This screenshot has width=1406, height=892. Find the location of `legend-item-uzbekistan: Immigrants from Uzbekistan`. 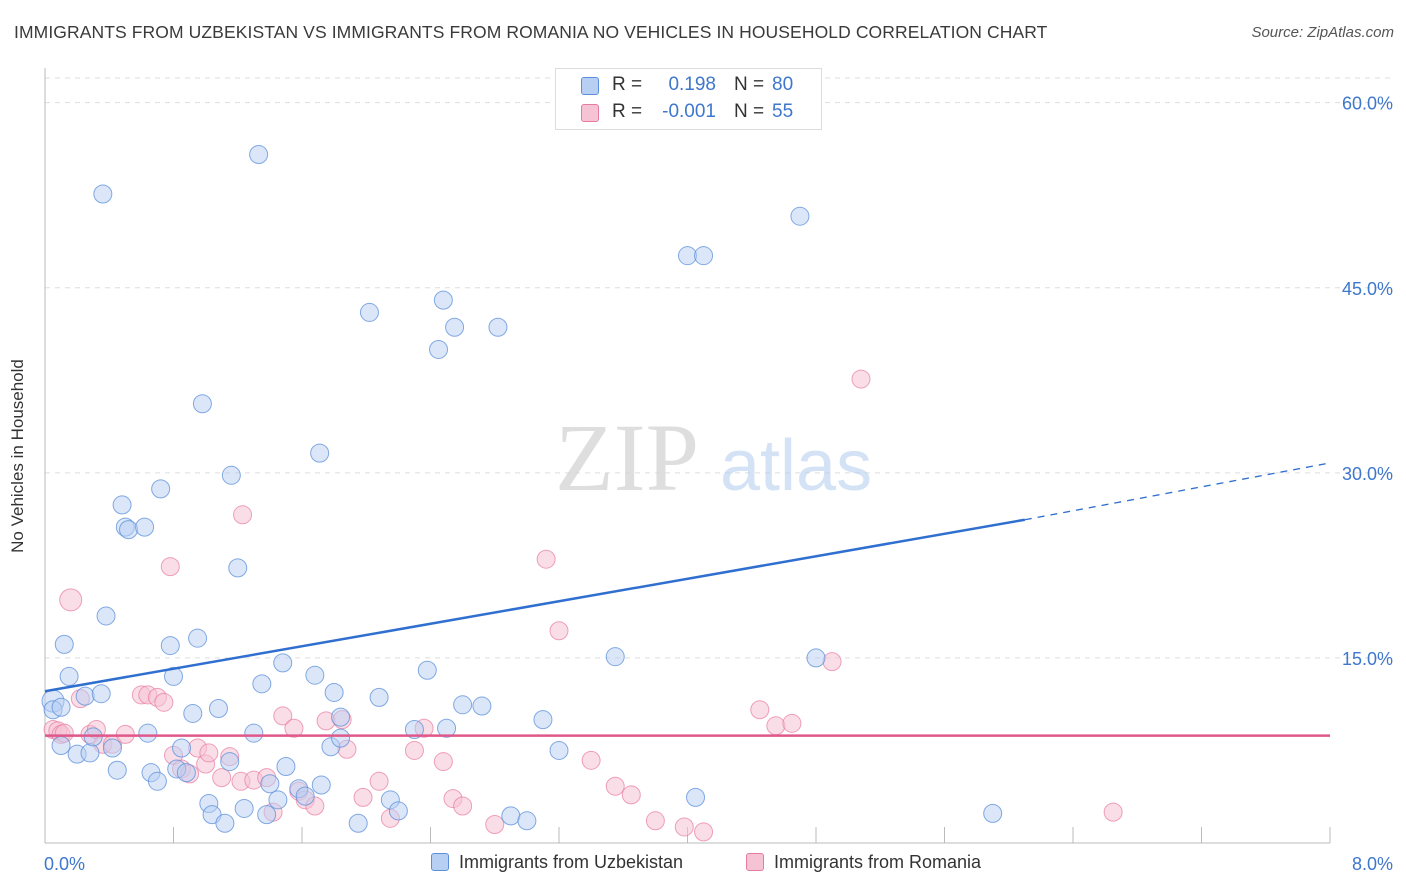

legend-item-uzbekistan: Immigrants from Uzbekistan is located at coordinates (557, 862).